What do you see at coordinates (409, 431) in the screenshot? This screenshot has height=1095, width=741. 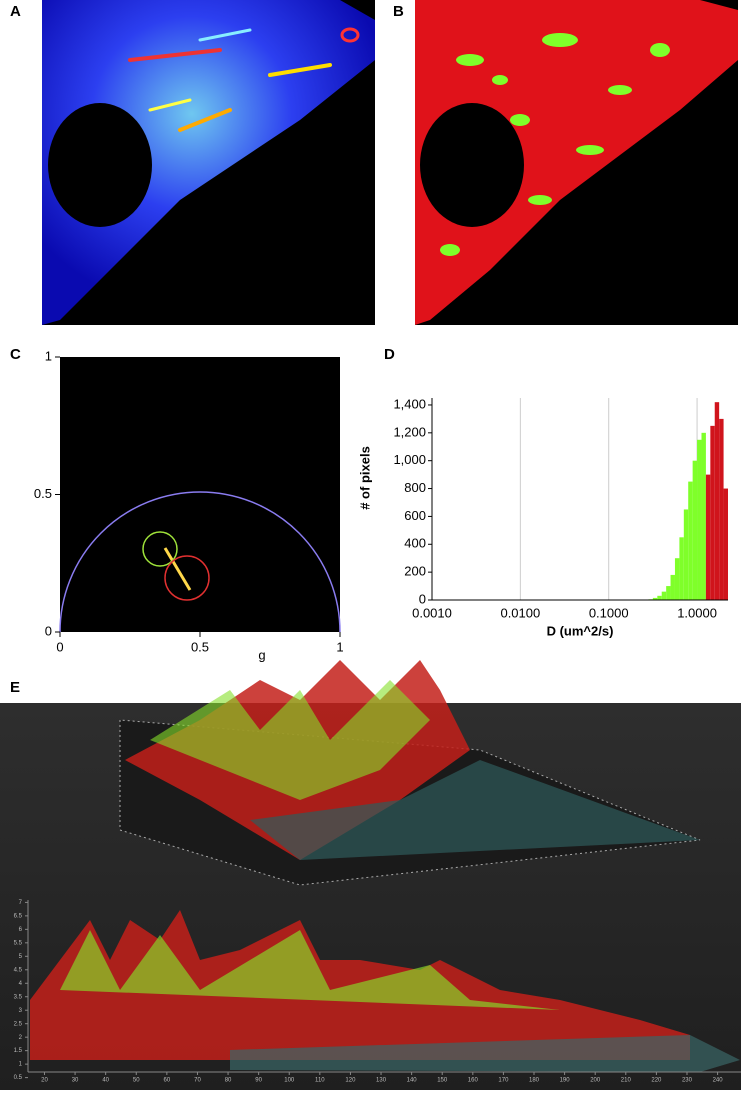 I see `y-tick-label: 1,200` at bounding box center [409, 431].